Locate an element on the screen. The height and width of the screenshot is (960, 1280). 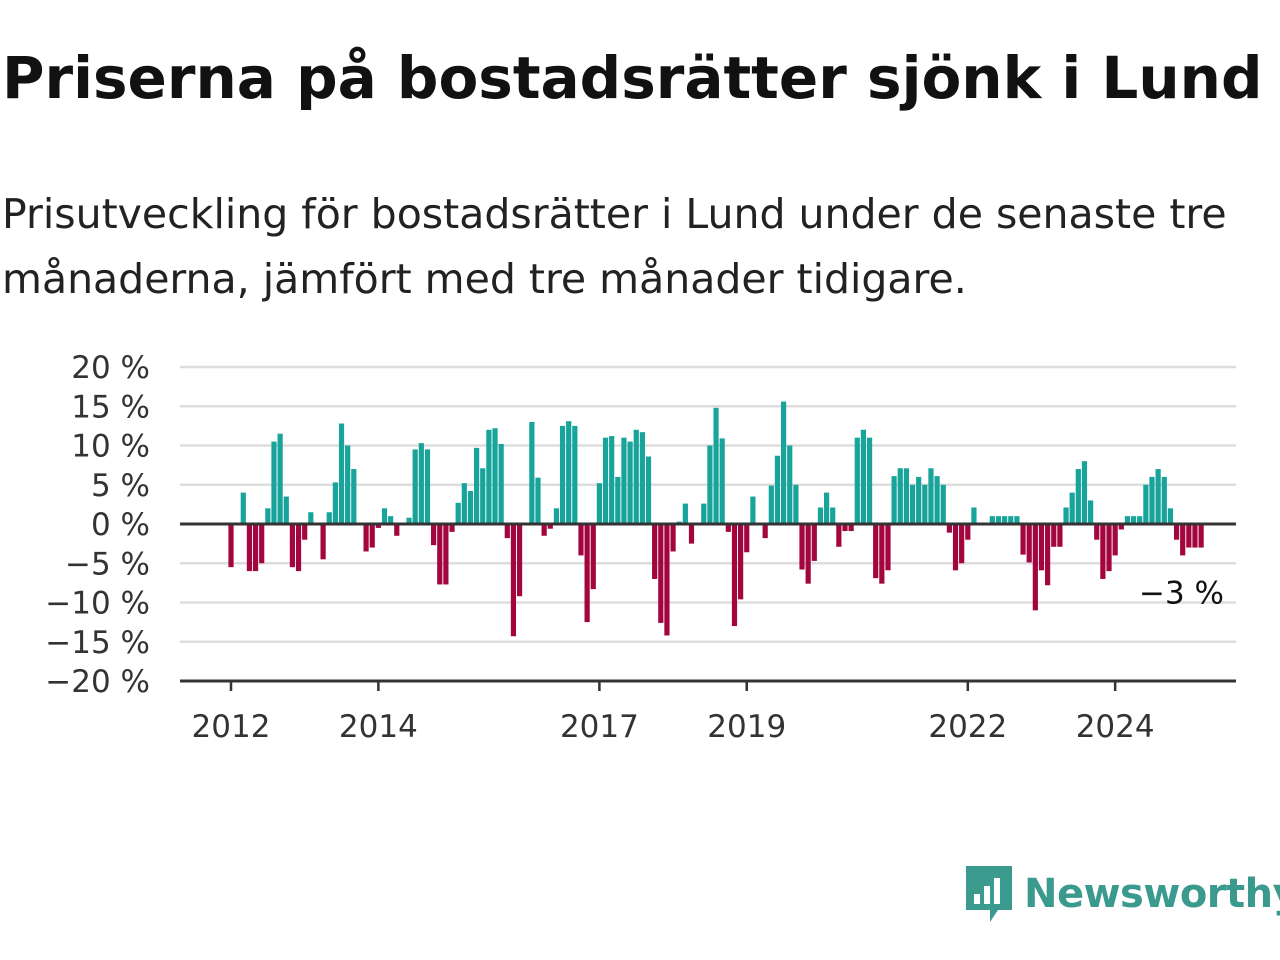
x-tick-label: 2012 is located at coordinates (231, 727).